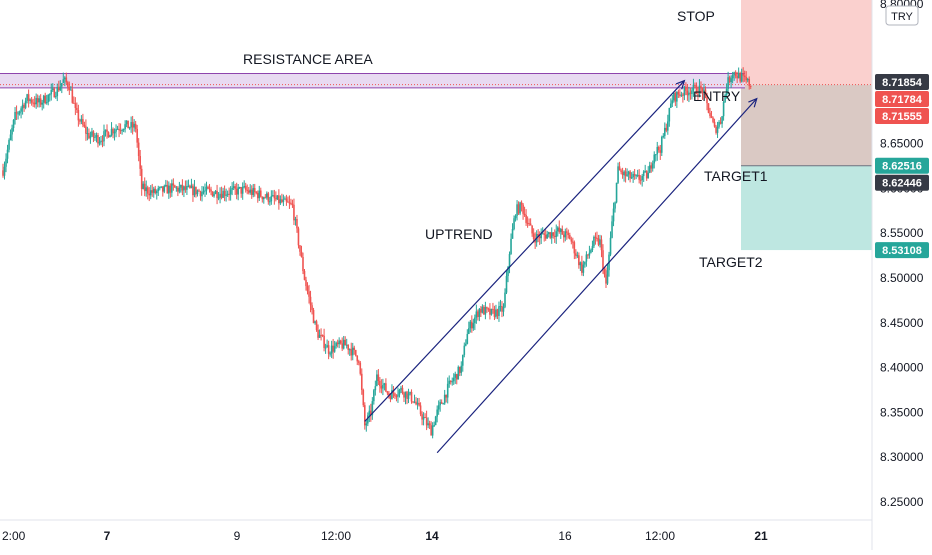  Describe the element at coordinates (308, 59) in the screenshot. I see `resistance-area-label: RESISTANCE AREA` at that location.